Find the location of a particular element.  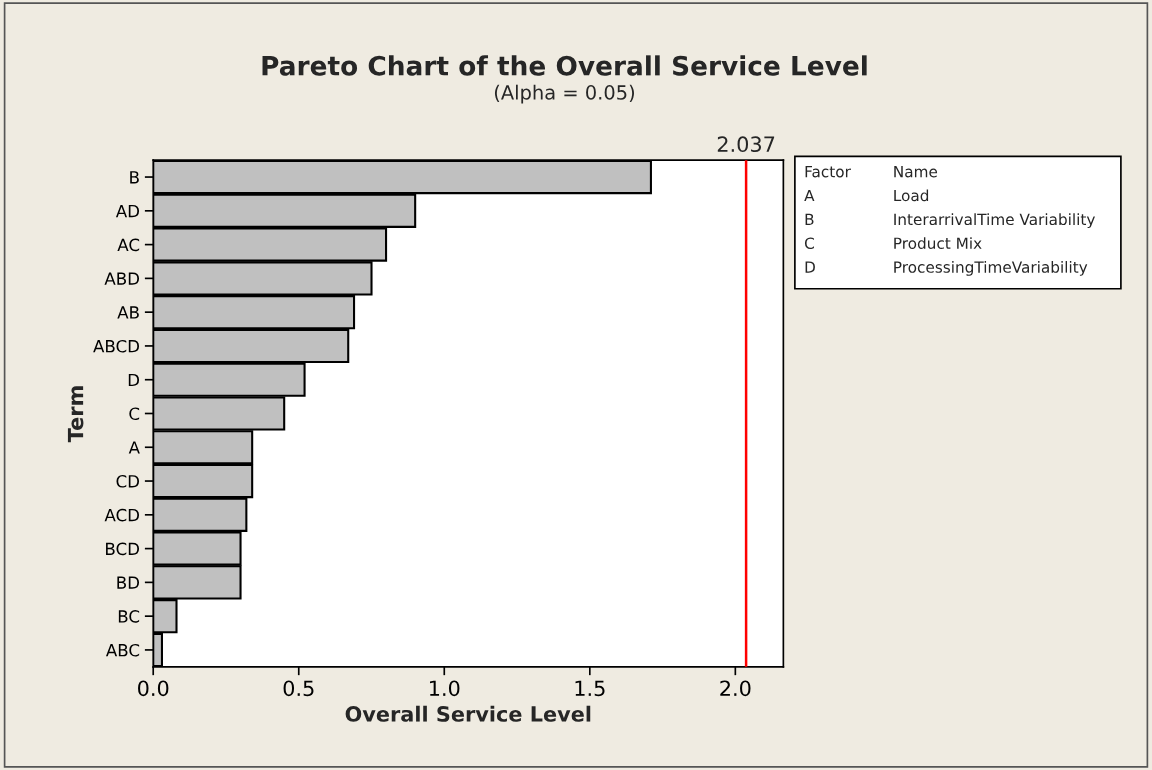

y-tick-label: AD is located at coordinates (127, 211).